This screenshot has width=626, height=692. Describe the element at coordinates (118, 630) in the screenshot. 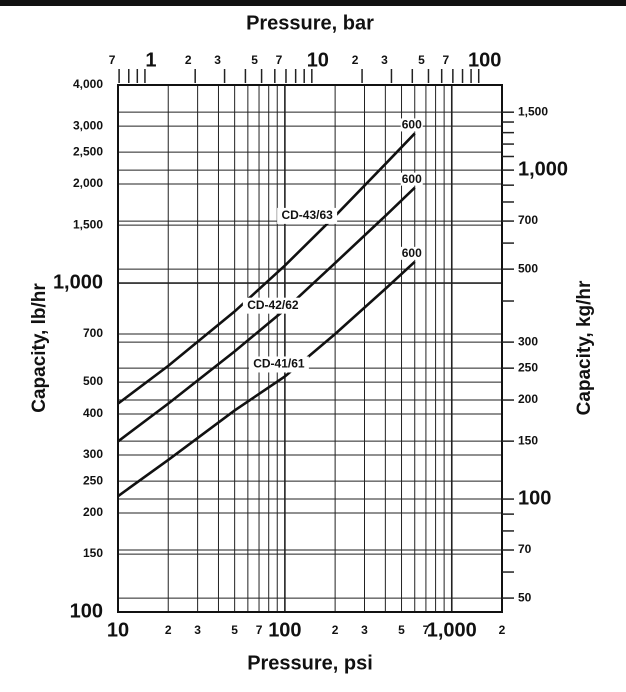

I see `x-tick-label: 10` at that location.